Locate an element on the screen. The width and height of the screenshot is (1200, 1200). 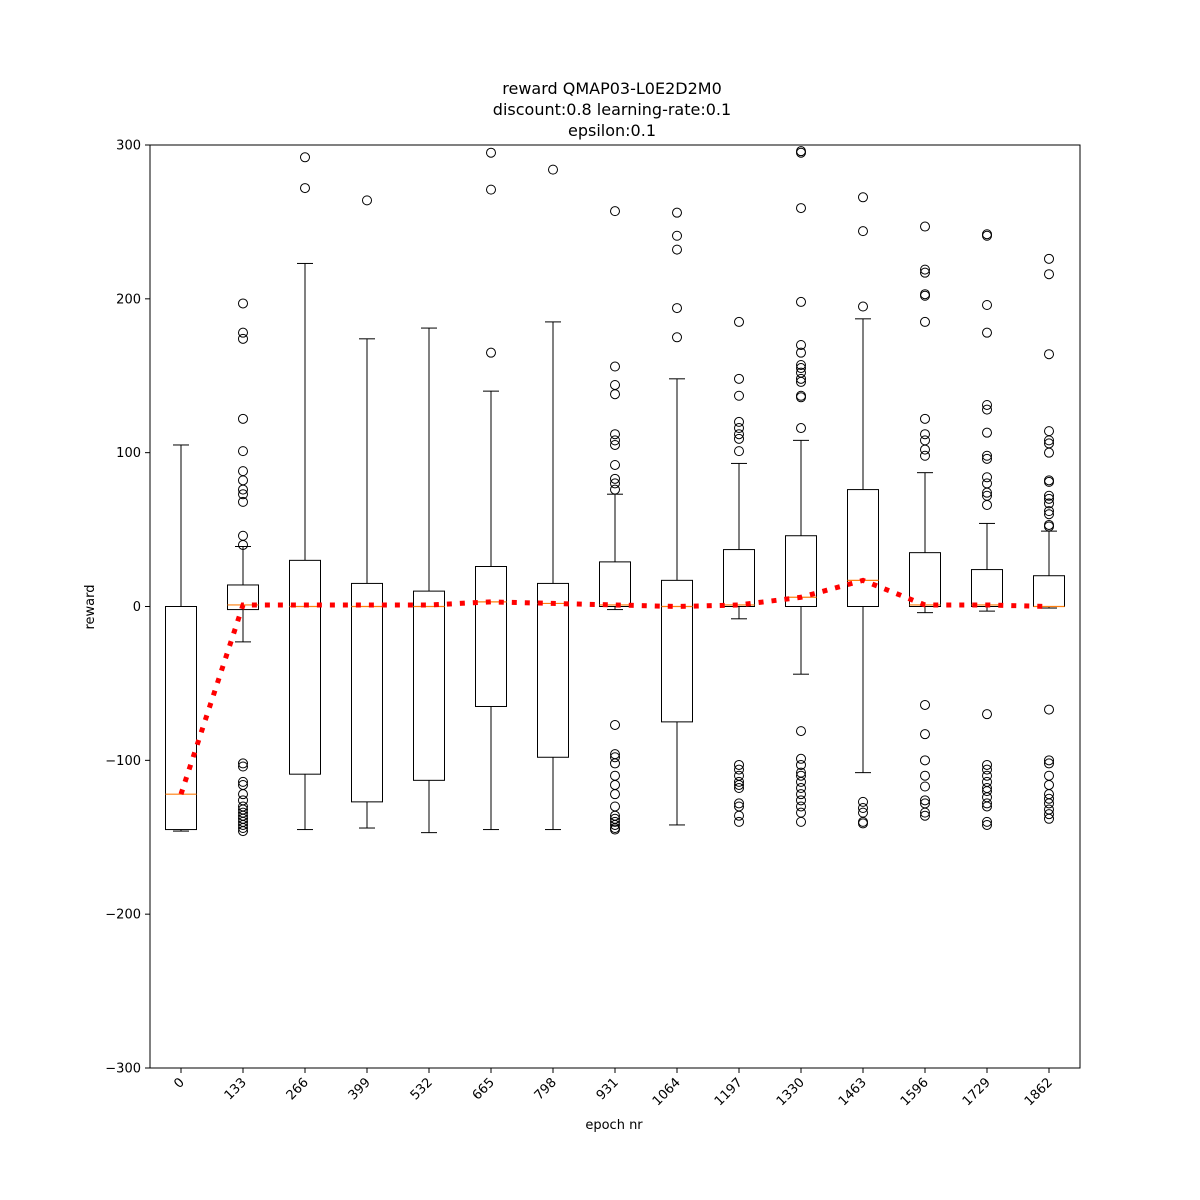
y-tick-label: 200 is located at coordinates (128, 299).